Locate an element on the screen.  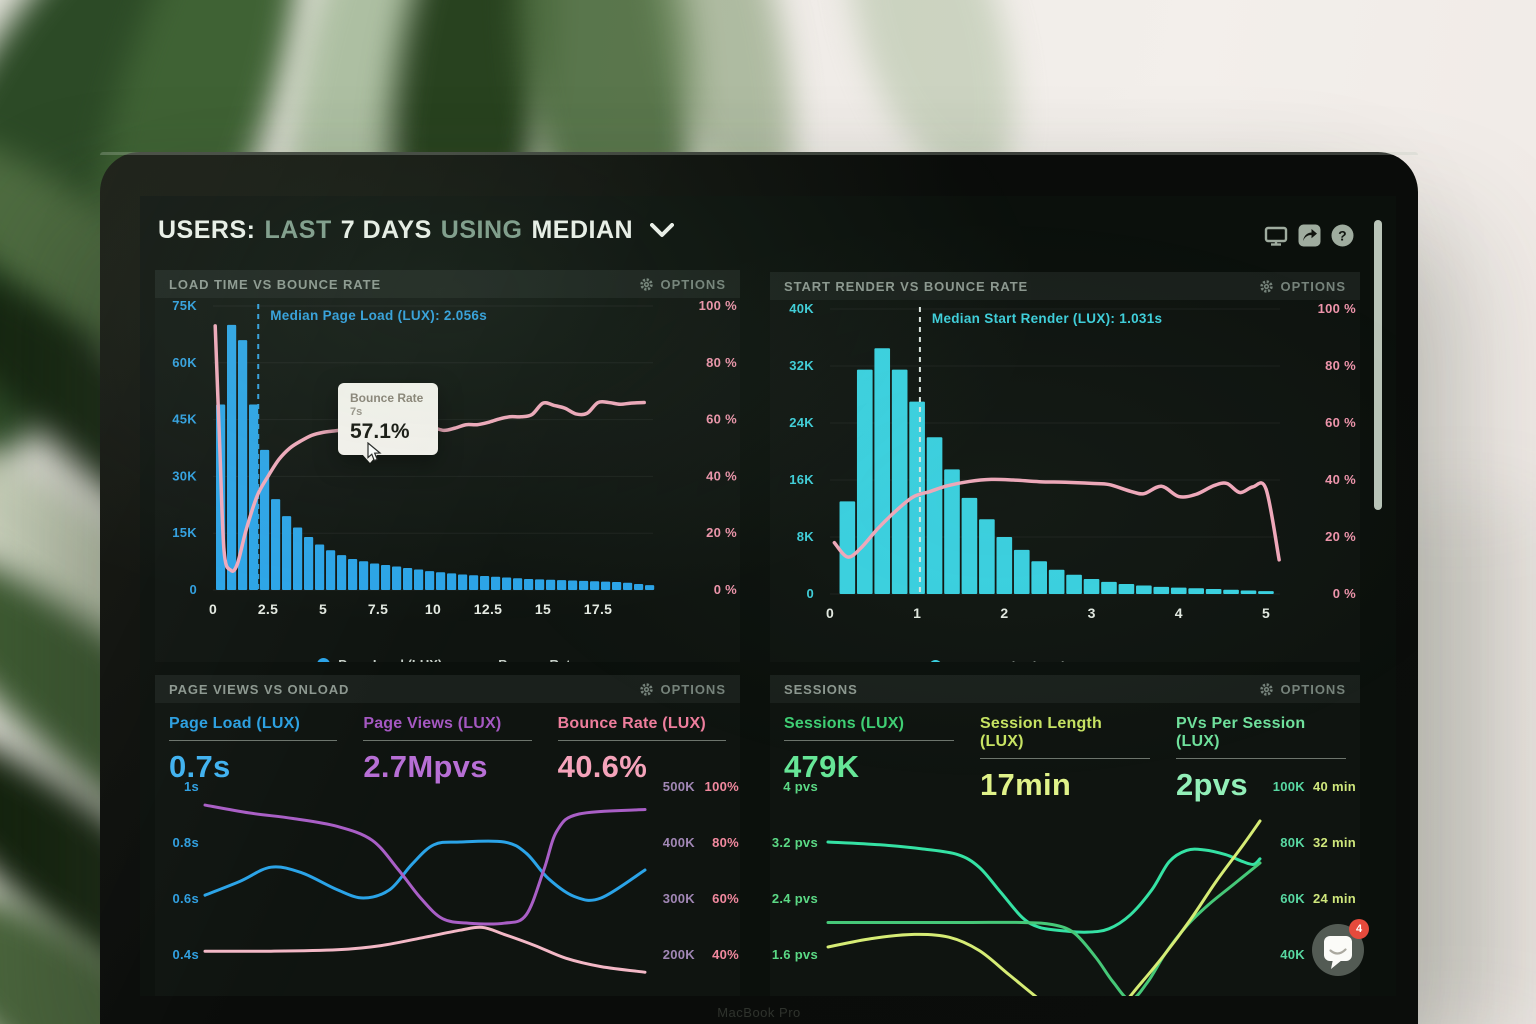
svg-text: 2.4 pvs is located at coordinates (795, 898).